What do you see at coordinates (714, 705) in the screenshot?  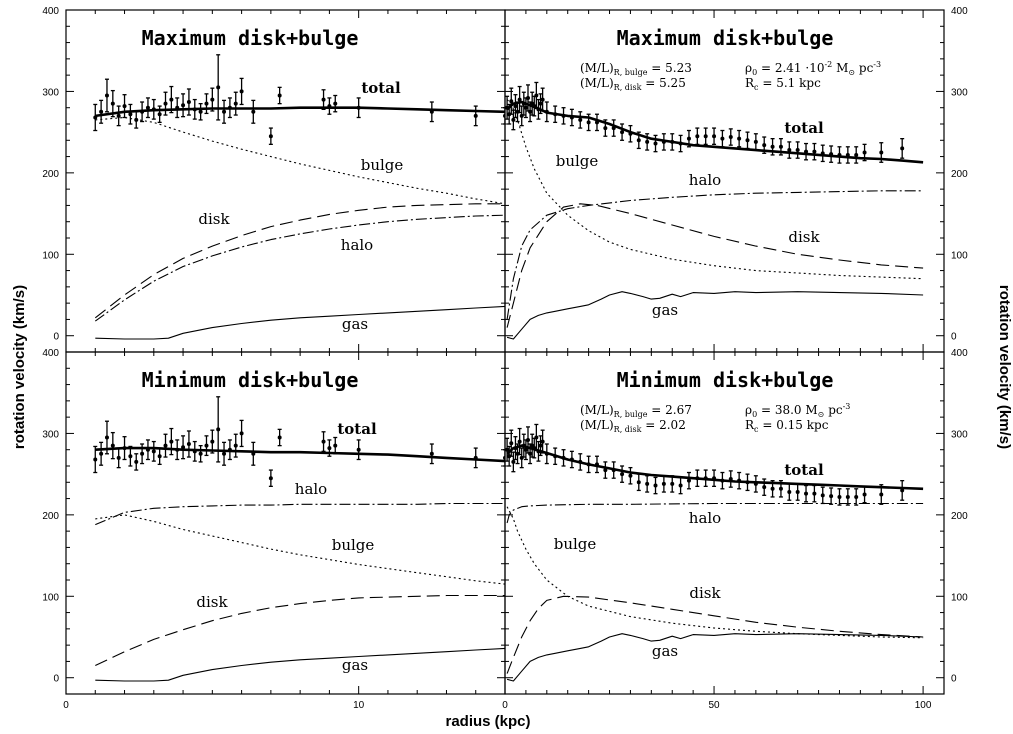 I see `x-tick-label: 50` at bounding box center [714, 705].